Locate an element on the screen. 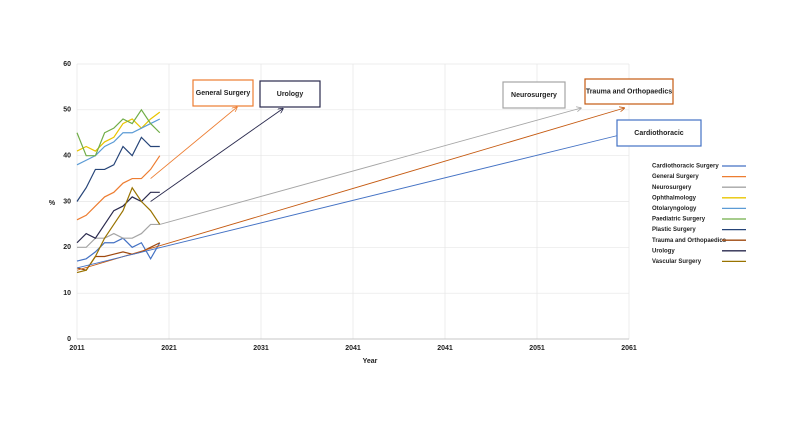 The image size is (797, 424). legend-label: General Surgery is located at coordinates (675, 177).